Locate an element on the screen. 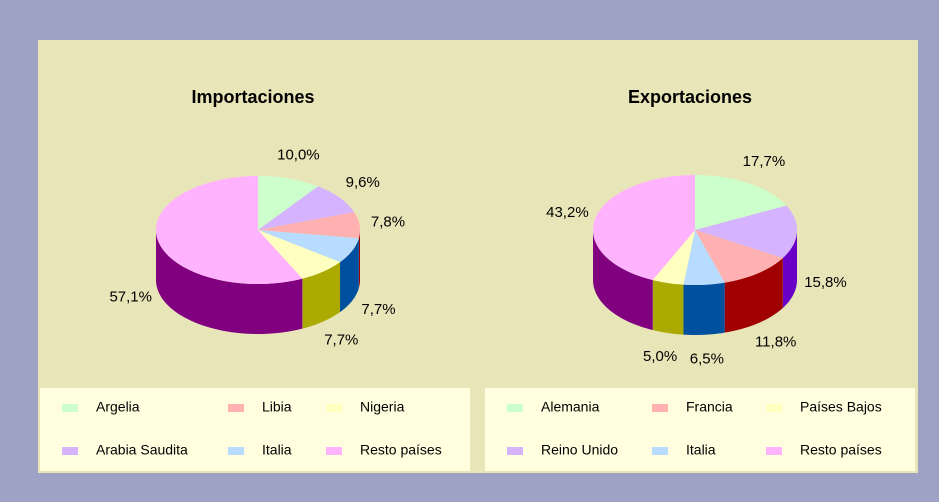 The image size is (939, 502). legend-label: Países Bajos is located at coordinates (841, 407).